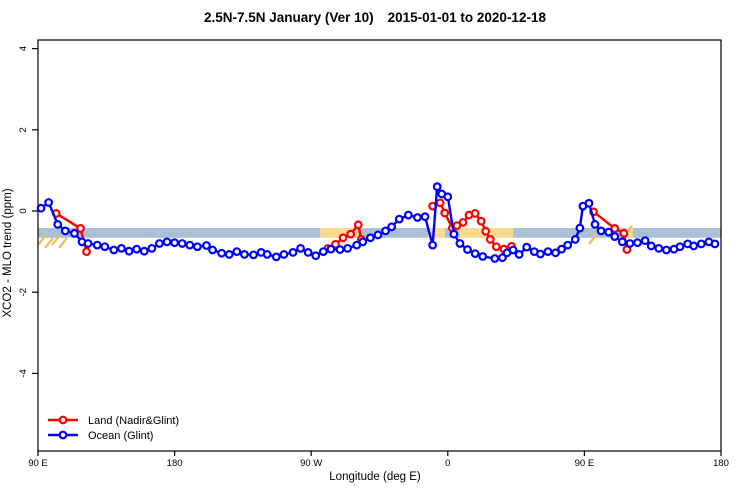 The image size is (750, 500). Describe the element at coordinates (120, 436) in the screenshot. I see `legend-label-ocean: Ocean (Glint)` at that location.